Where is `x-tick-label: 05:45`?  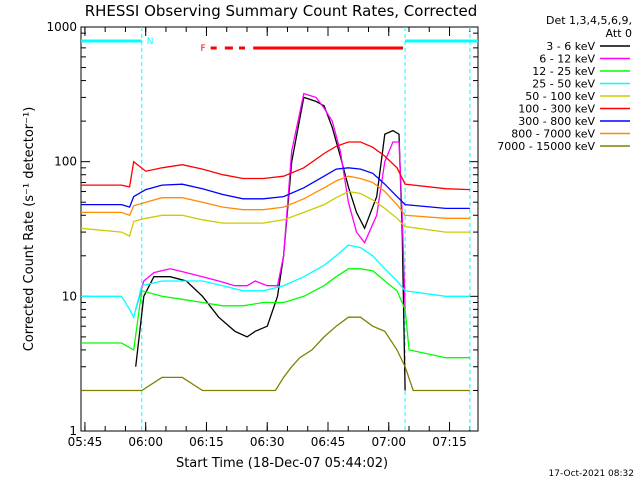
x-tick-label: 05:45 is located at coordinates (85, 442).